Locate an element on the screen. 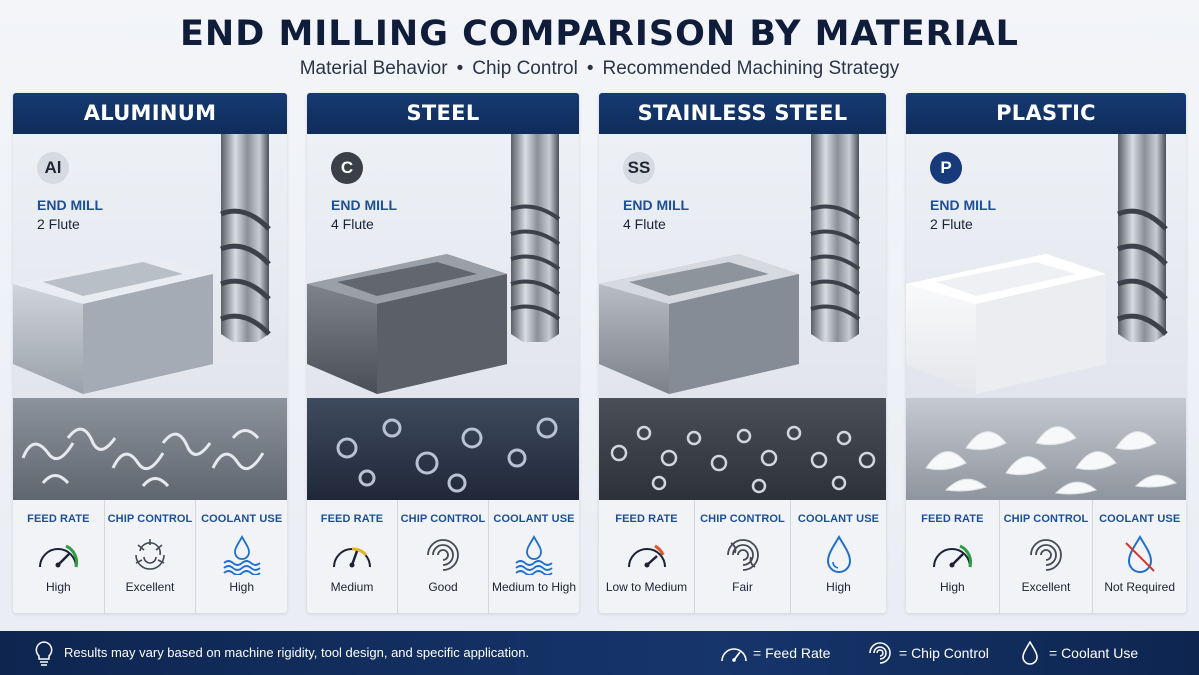 The height and width of the screenshot is (675, 1199). no-coolant-icon is located at coordinates (1139, 554).